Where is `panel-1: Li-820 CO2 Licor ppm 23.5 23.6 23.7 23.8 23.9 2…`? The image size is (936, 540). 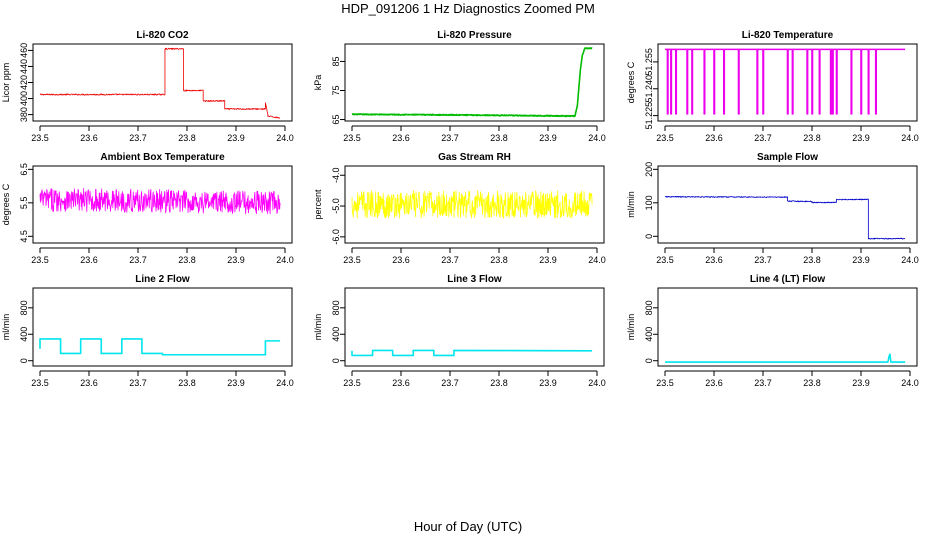
panel-1: Li-820 CO2 Licor ppm 23.5 23.6 23.7 23.8 23.9 2… is located at coordinates (147, 86).